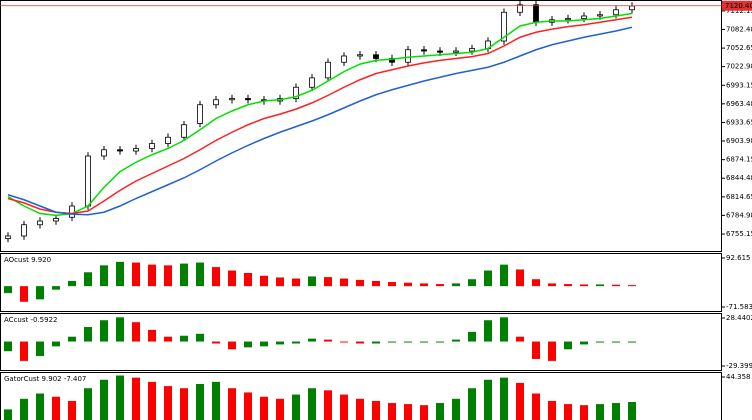  What do you see at coordinates (739, 234) in the screenshot?
I see `y-tick-label: 6755.15` at bounding box center [739, 234].